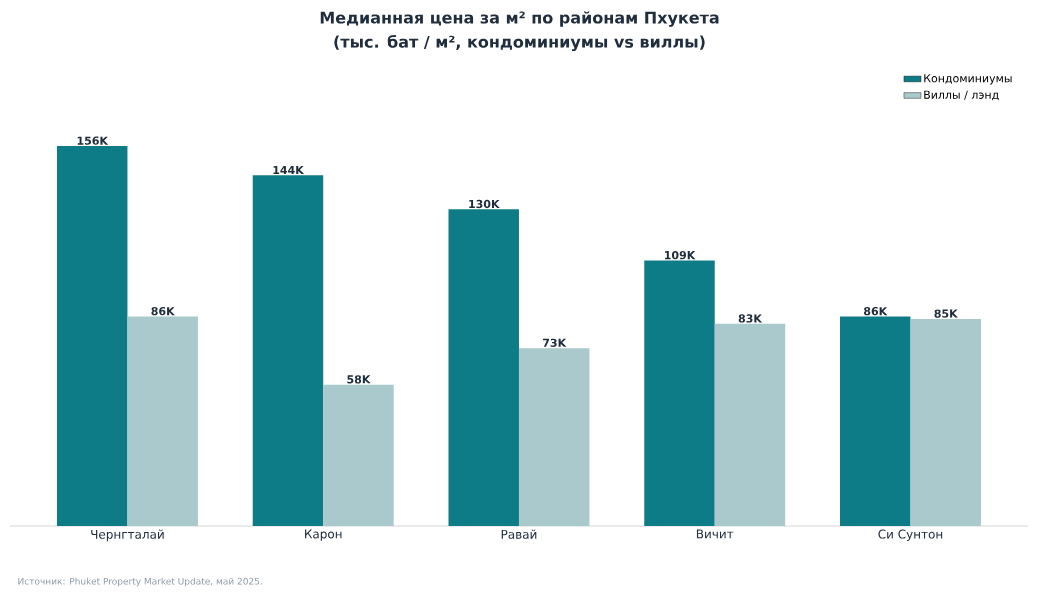 This screenshot has height=600, width=1039. I want to click on legend-label: Кондоминиумы, so click(968, 79).